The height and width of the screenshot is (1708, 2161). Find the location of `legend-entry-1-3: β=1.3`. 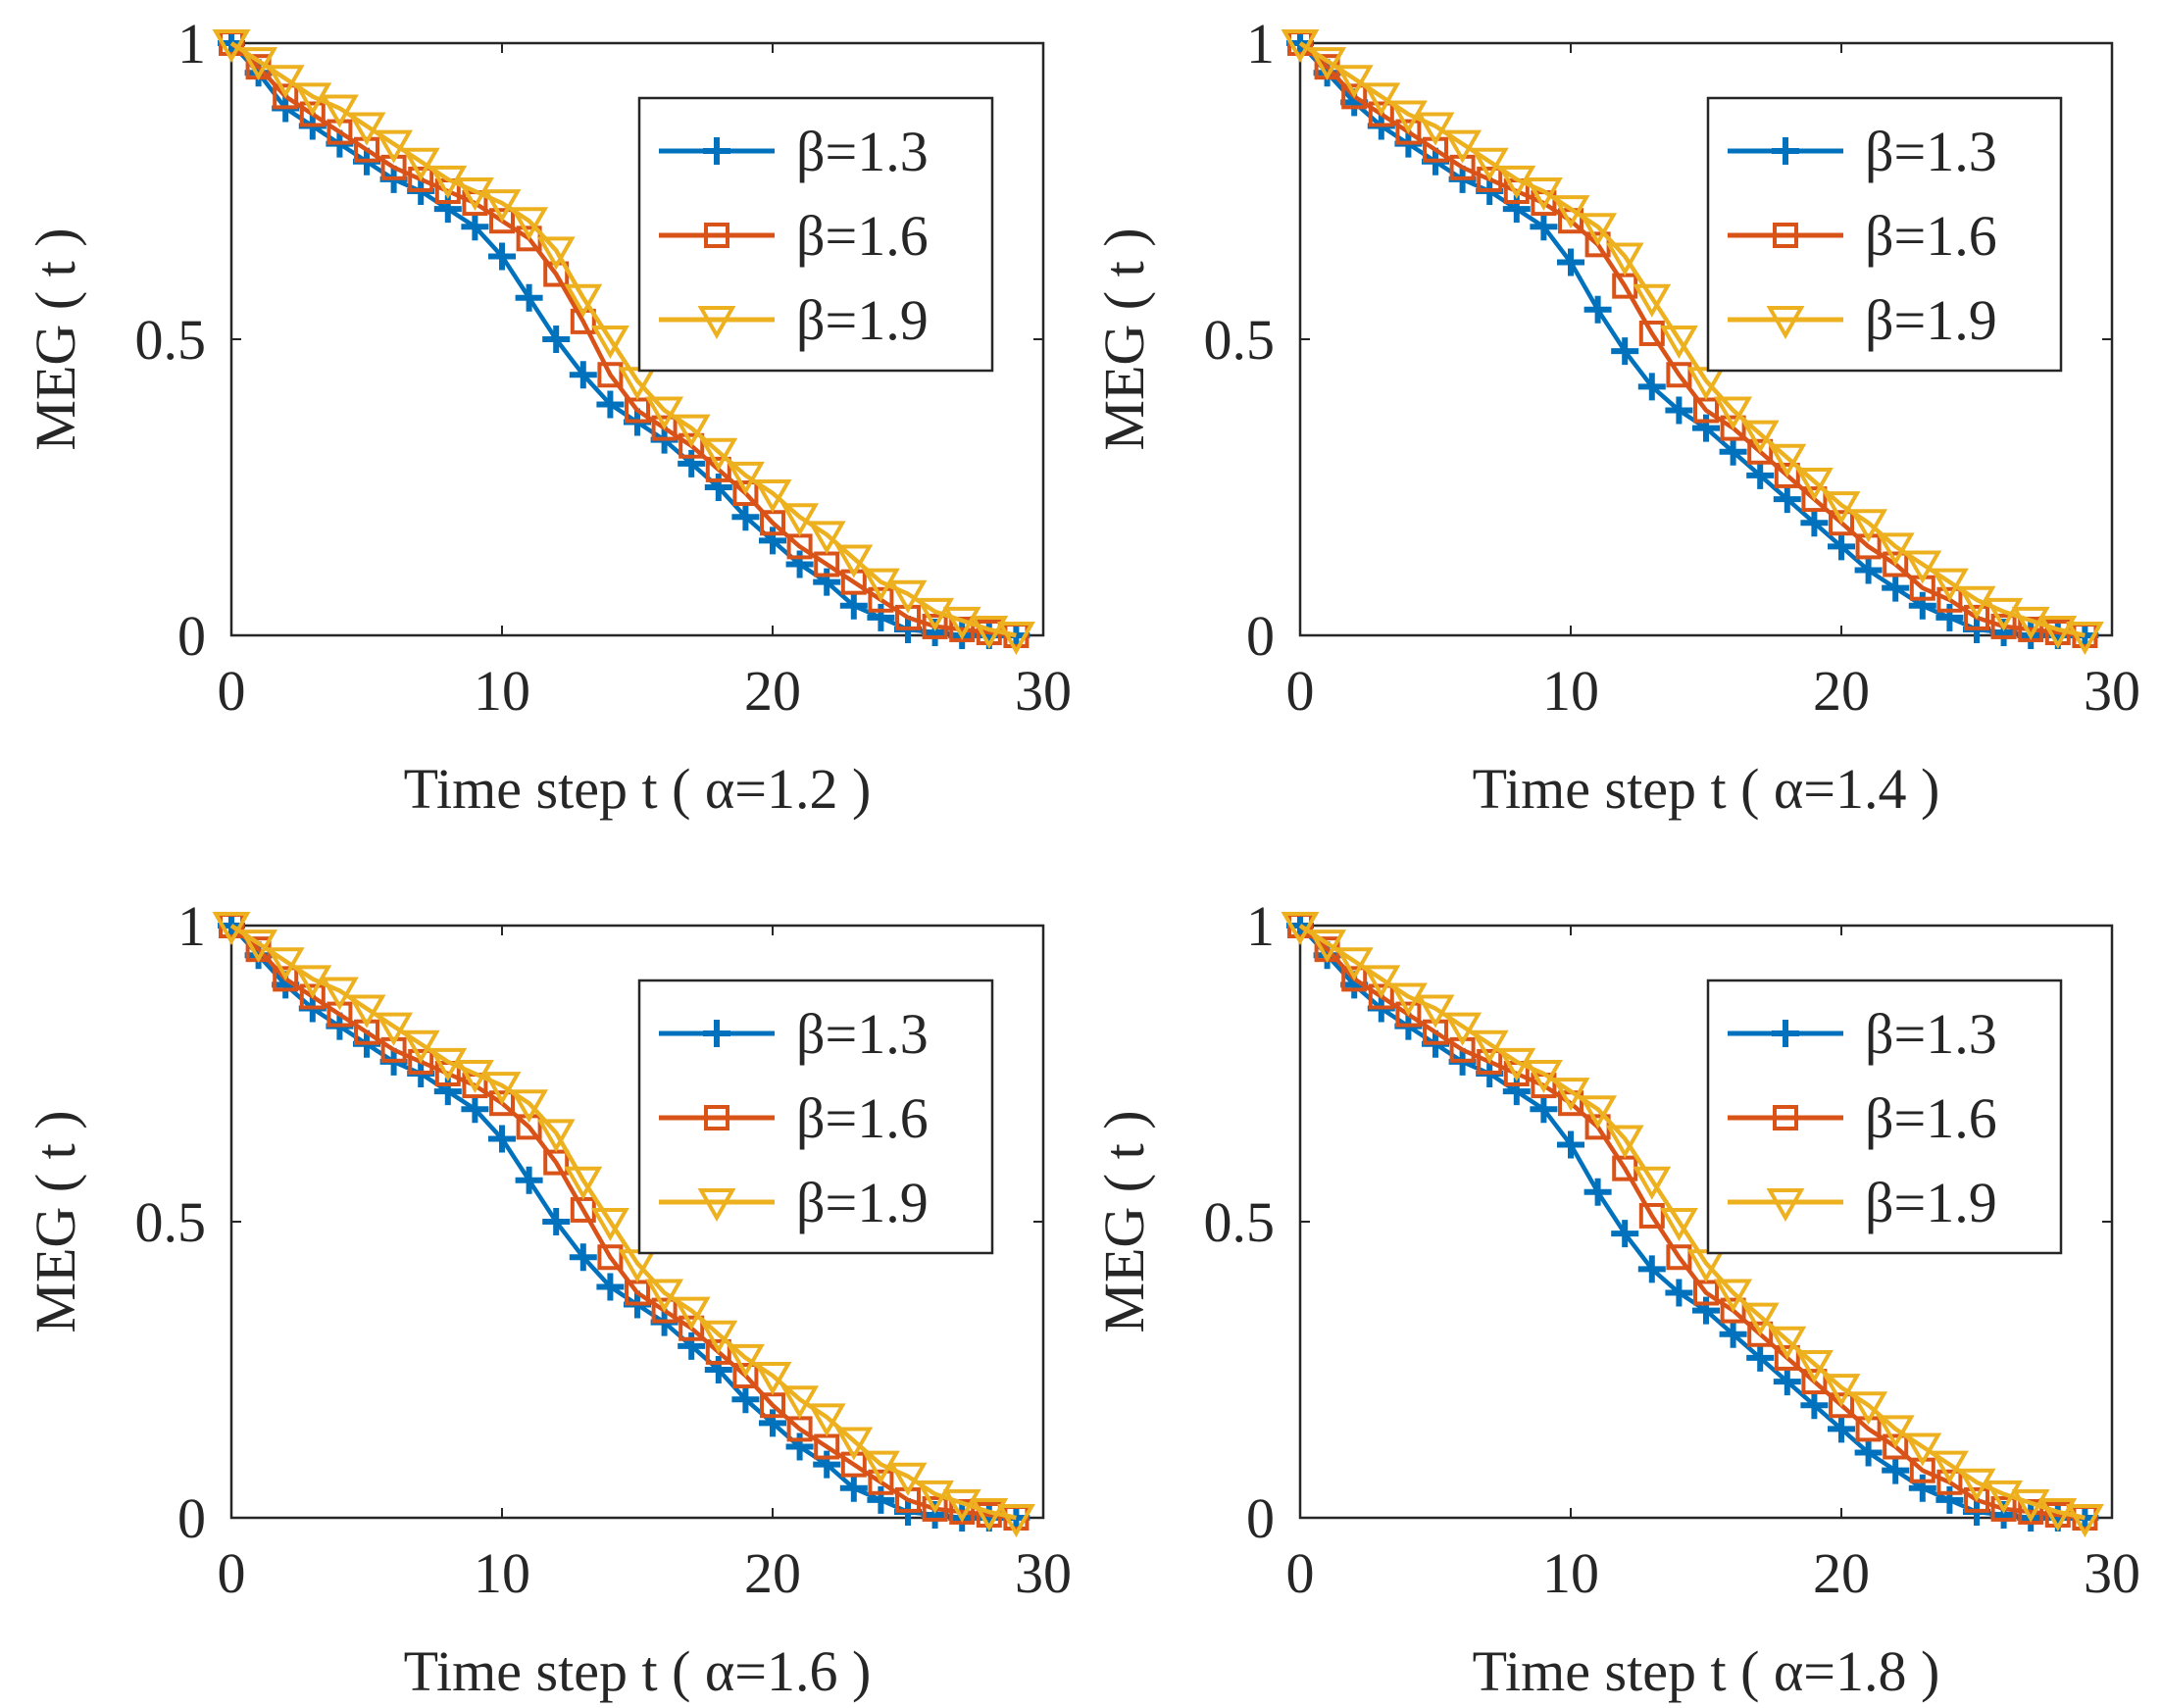

legend-entry-1-3: β=1.3 is located at coordinates (1931, 1034).